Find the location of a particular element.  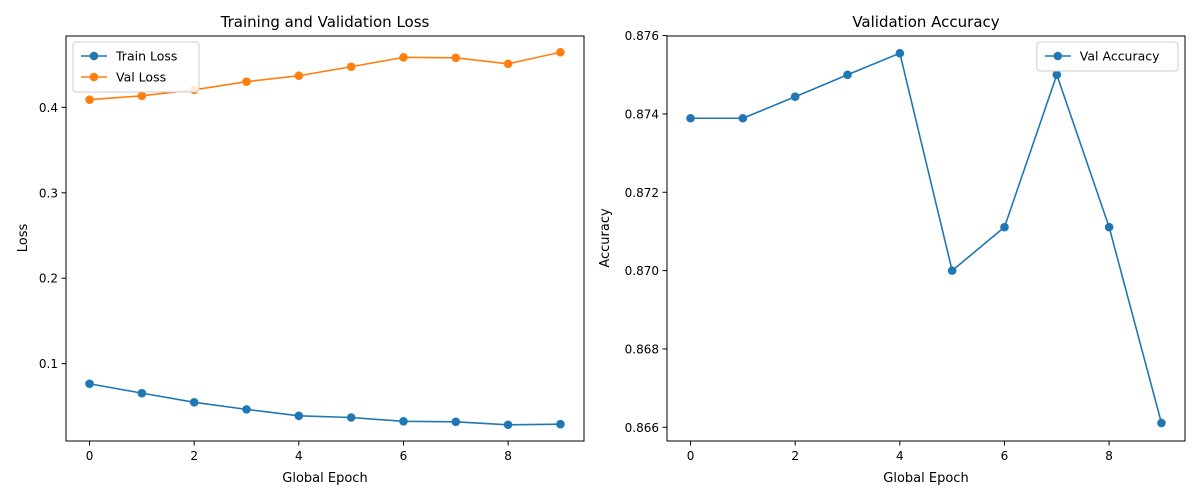

accuracy-chart-y-tick-label: 0.868 is located at coordinates (642, 349).